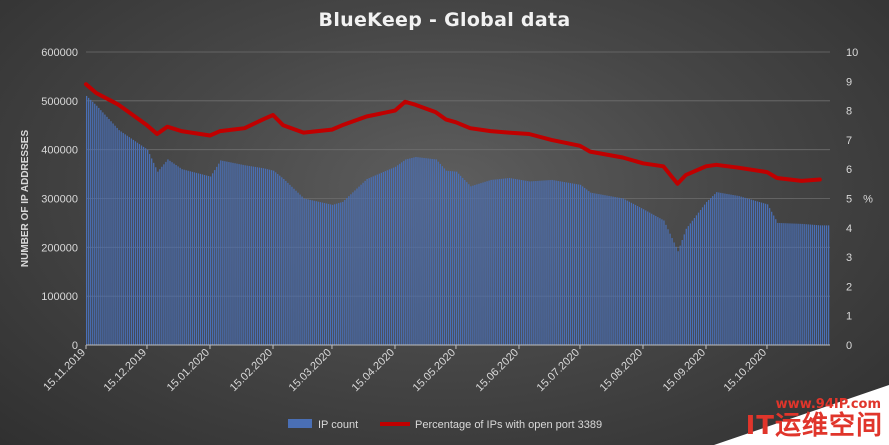  What do you see at coordinates (444, 20) in the screenshot?
I see `chart-title: BlueKeep - Global data` at bounding box center [444, 20].